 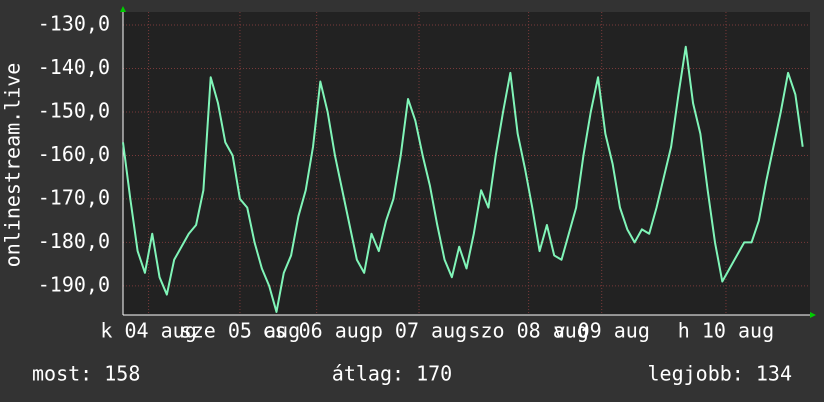 I want to click on y-axis-arrow, so click(x=123, y=9).